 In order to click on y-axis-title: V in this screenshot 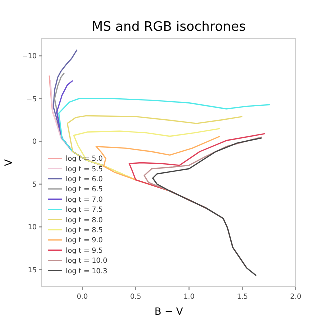, I will do `click(9, 162)`.